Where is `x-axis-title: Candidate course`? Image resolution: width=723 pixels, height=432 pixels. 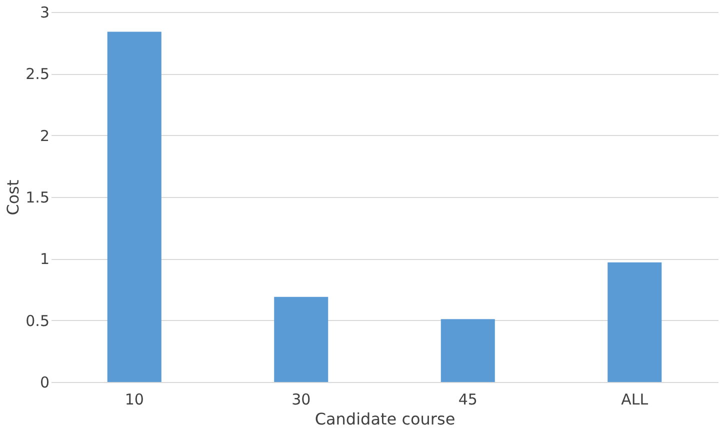
x-axis-title: Candidate course is located at coordinates (385, 419).